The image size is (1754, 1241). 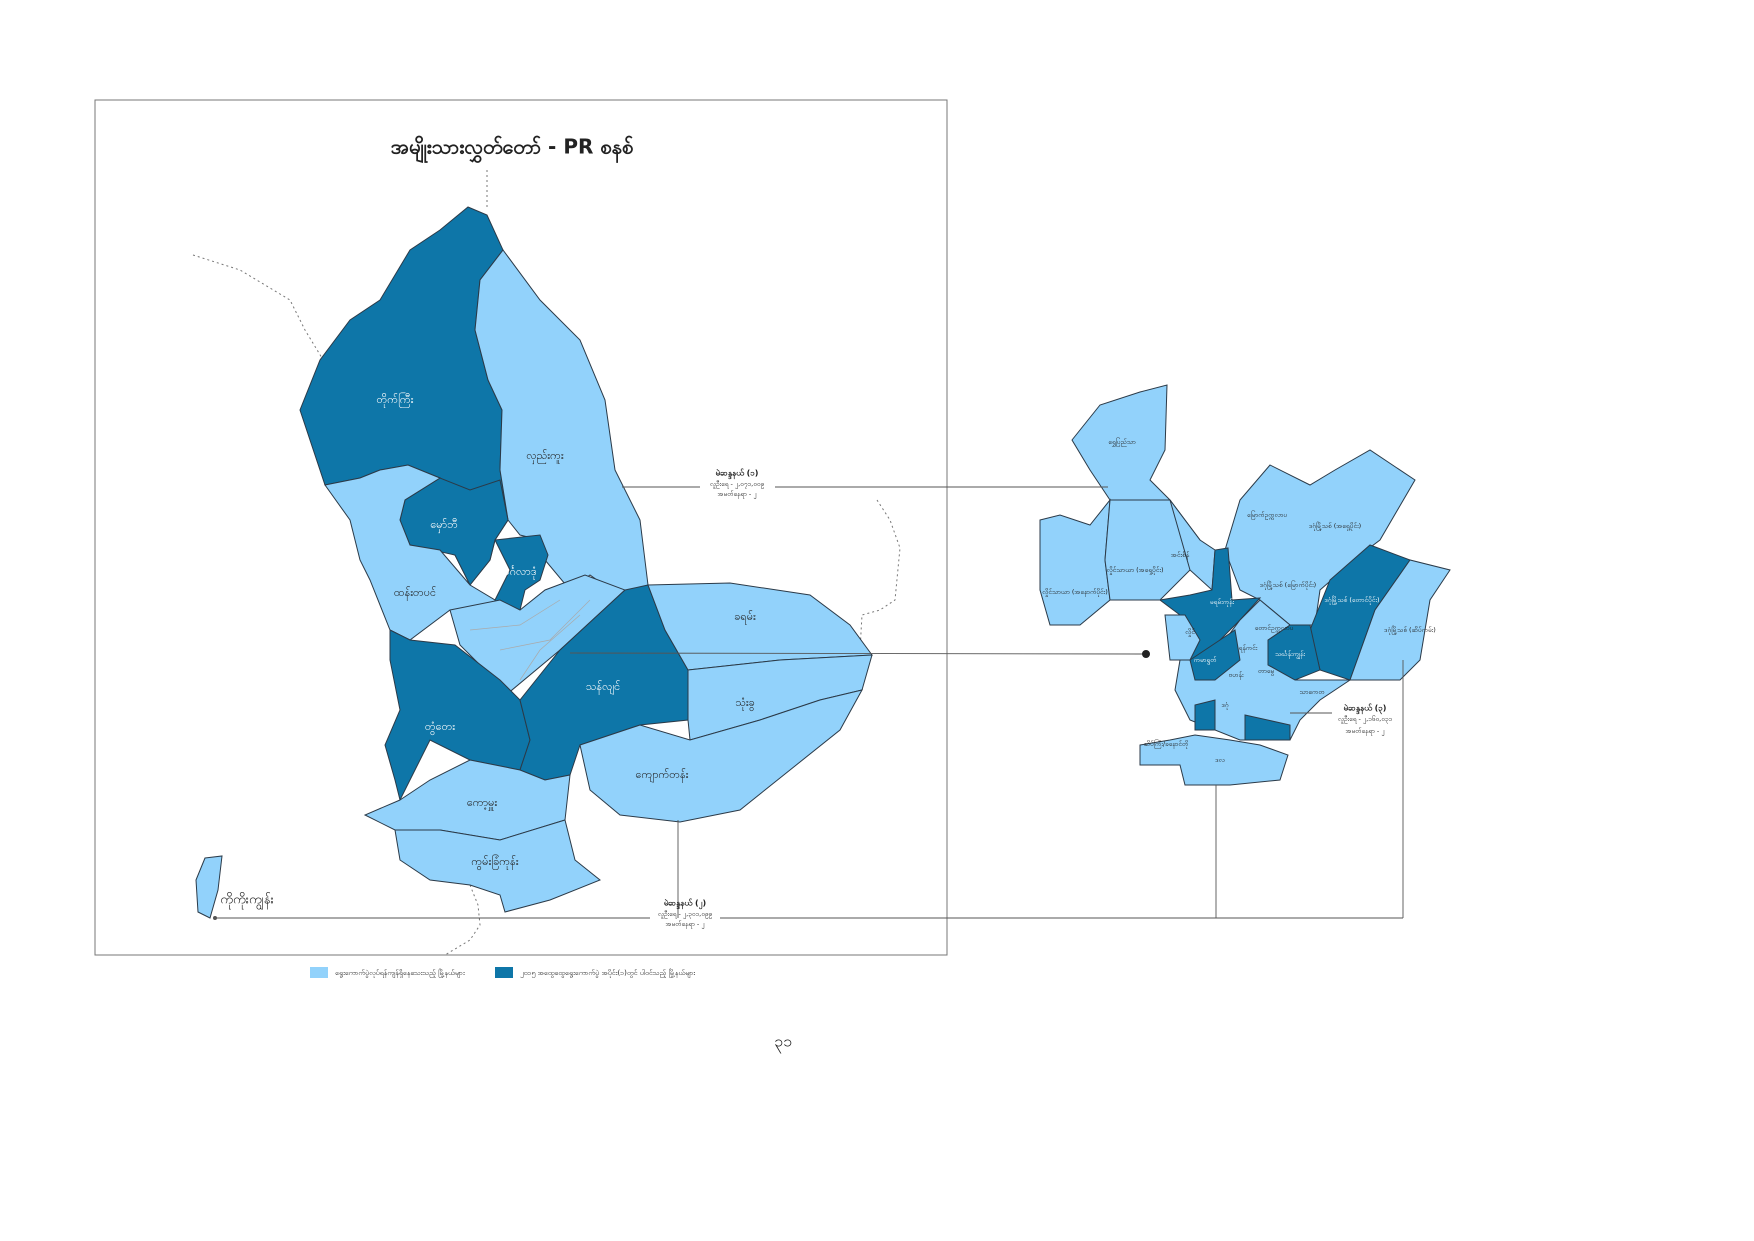 I want to click on township-label: မှော်ဘီ, so click(x=444, y=525).